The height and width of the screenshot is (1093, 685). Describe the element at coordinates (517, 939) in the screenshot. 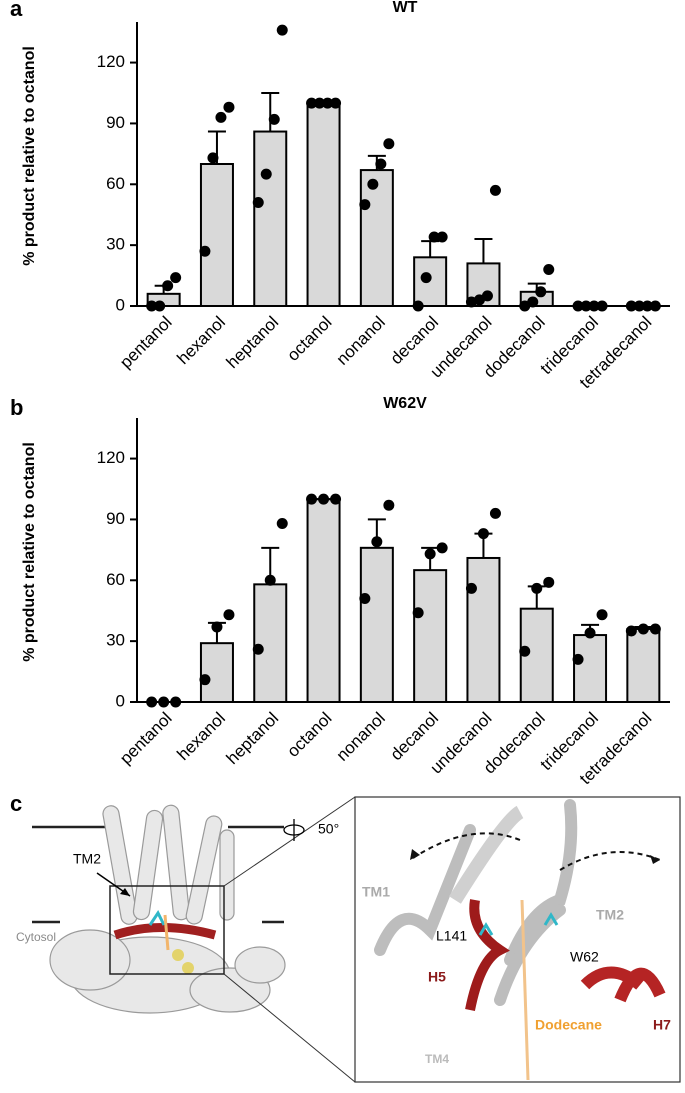

I see `structure-right` at that location.